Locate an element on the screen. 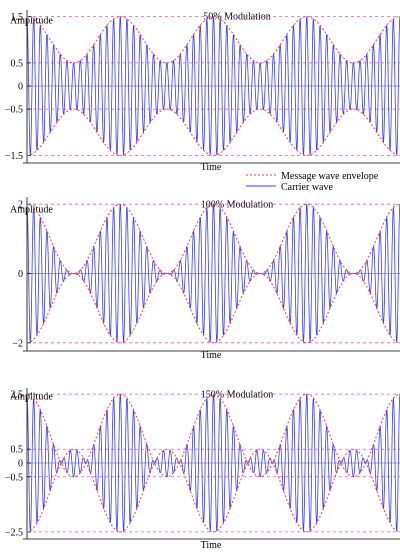 The width and height of the screenshot is (400, 553). chart-title: 100% Modulation is located at coordinates (237, 204).